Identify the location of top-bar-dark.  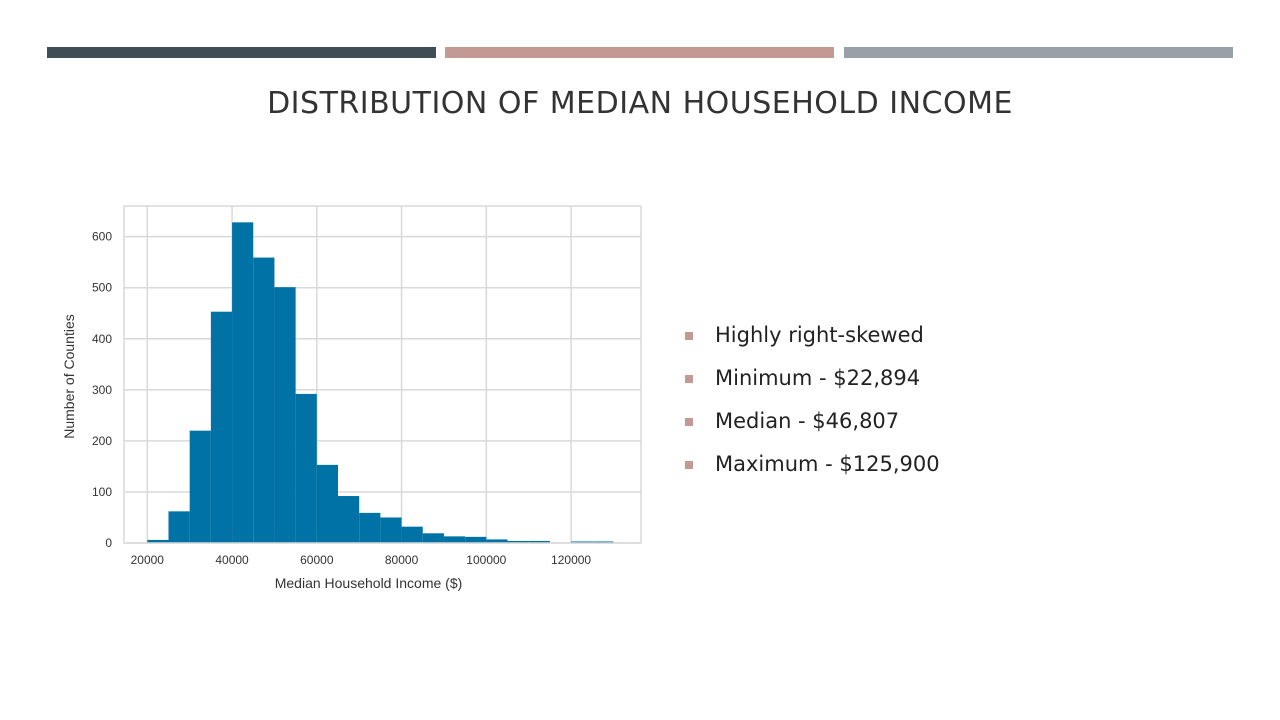
(241, 52).